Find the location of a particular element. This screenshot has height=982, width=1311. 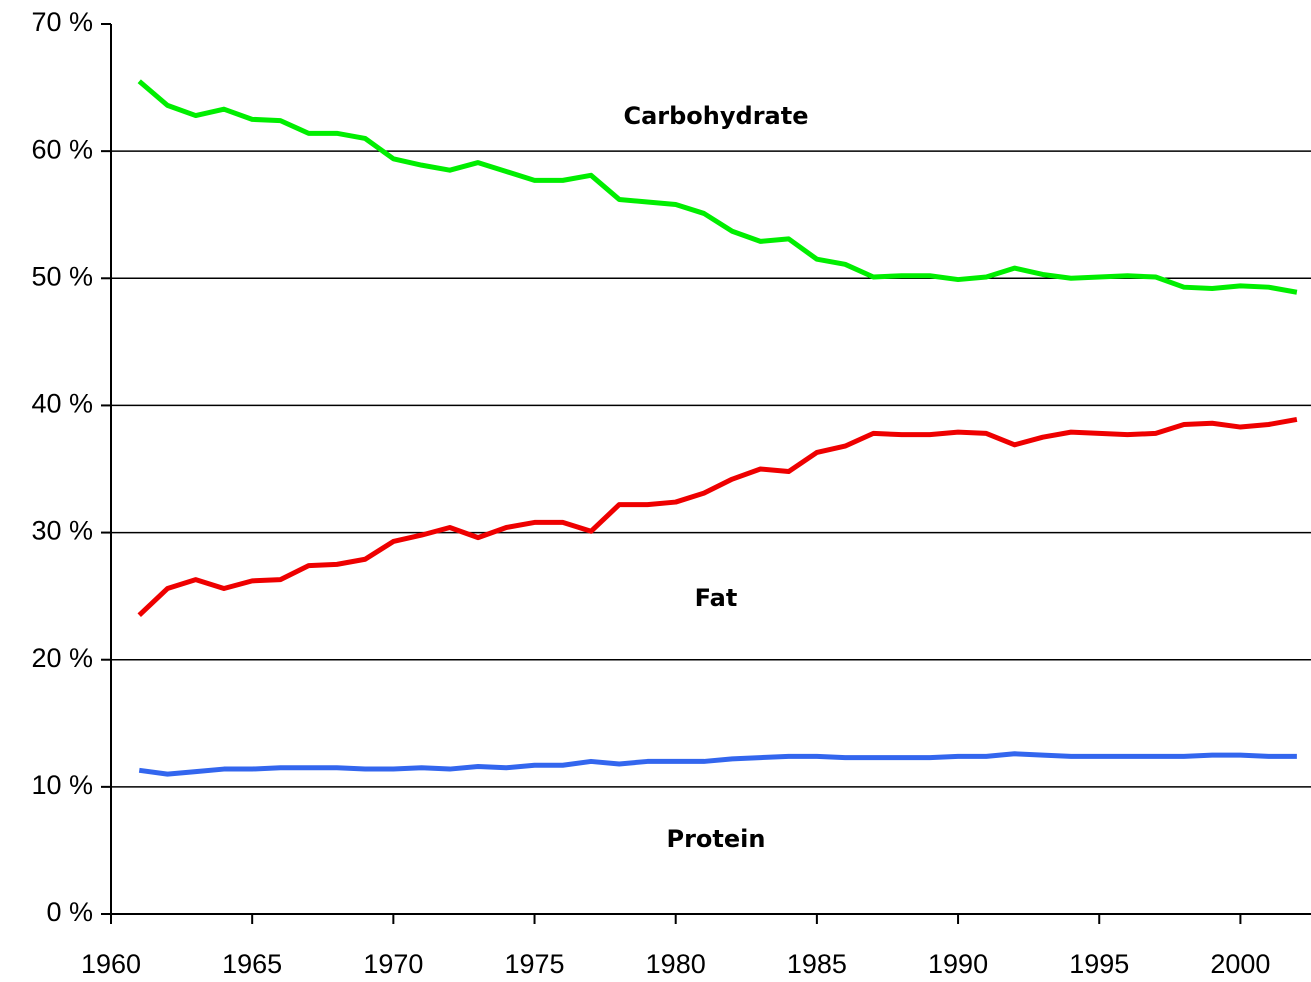

y-tick-label: 0 % is located at coordinates (69, 912).